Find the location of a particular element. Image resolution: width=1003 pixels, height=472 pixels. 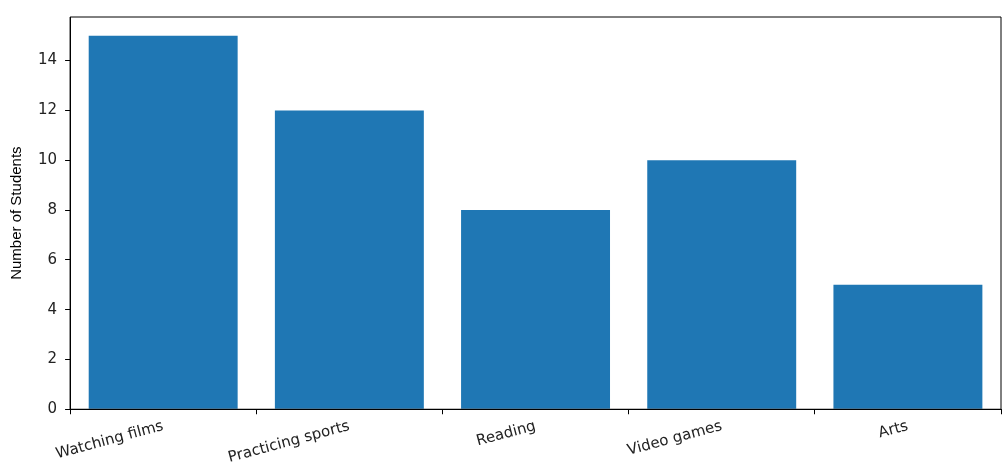

y-tick-label: 0 is located at coordinates (52, 408).